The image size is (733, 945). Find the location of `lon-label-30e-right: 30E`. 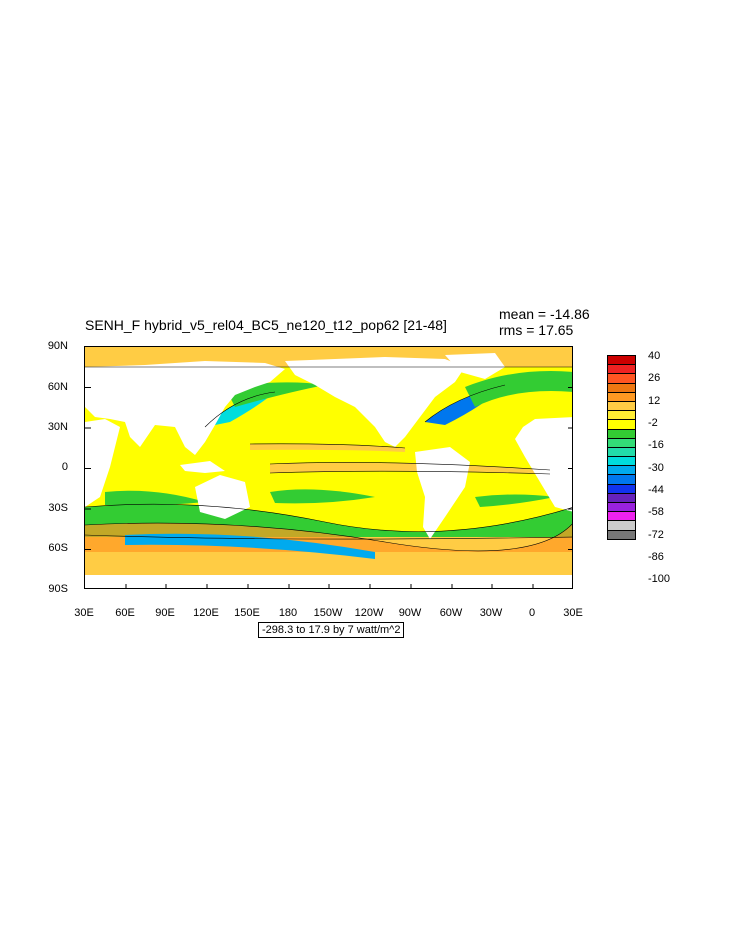

lon-label-30e-right: 30E is located at coordinates (573, 613).